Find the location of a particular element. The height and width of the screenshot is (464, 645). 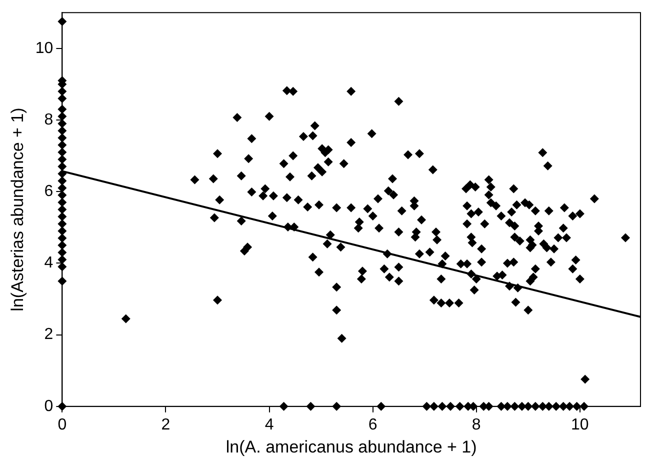

x-tick-label: 0 is located at coordinates (62, 425).